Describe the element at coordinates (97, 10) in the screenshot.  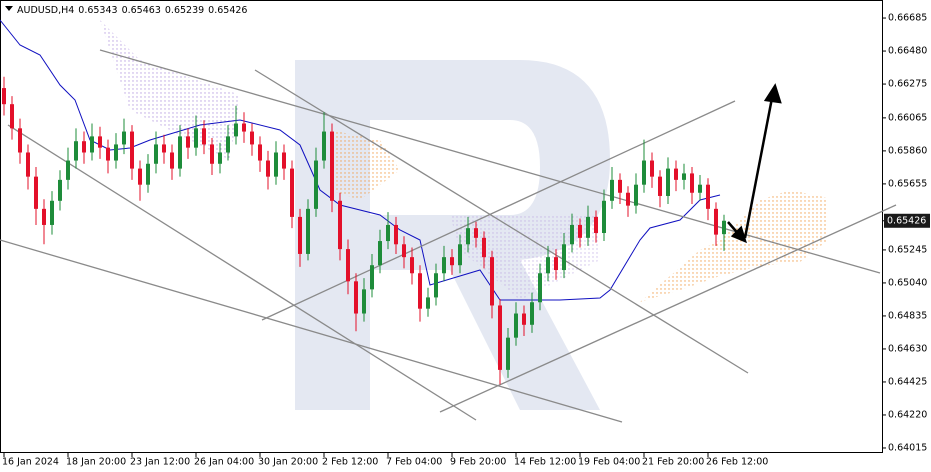
I see `open-value: 0.65343` at that location.